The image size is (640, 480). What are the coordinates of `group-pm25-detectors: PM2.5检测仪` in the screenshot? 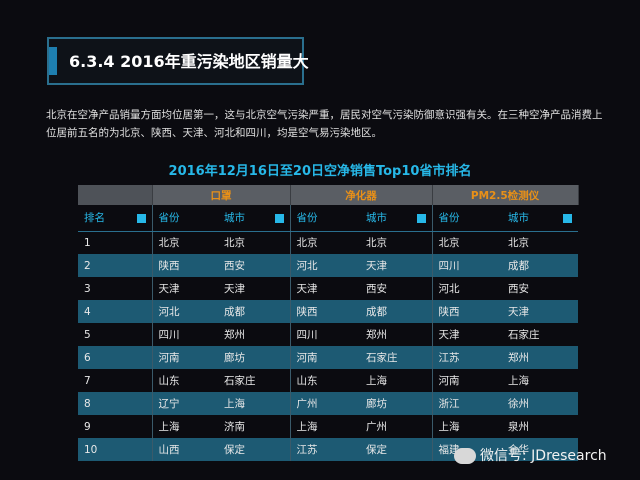 It's located at (505, 195).